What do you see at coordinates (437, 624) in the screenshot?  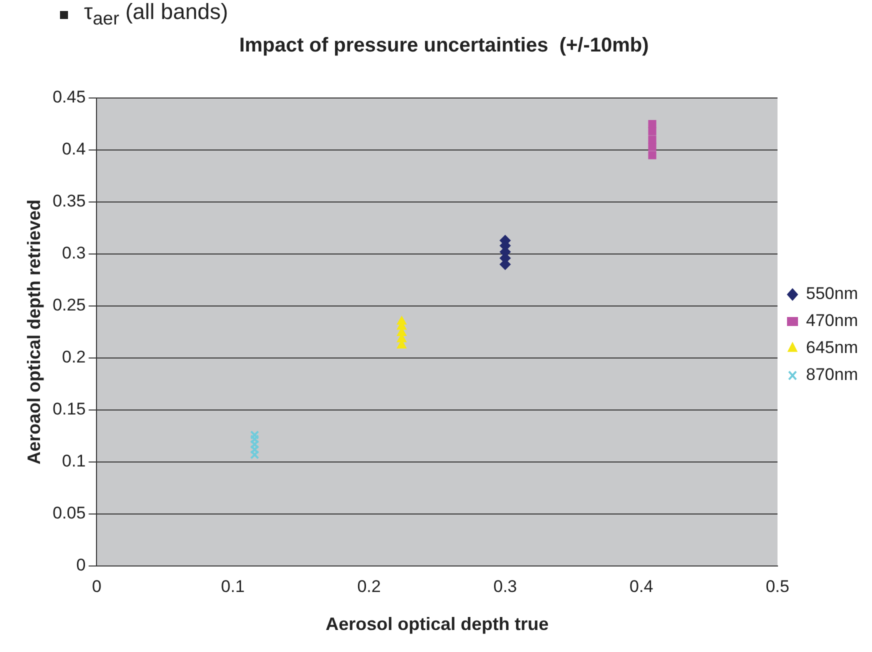 I see `x-axis-title: Aerosol optical depth true` at bounding box center [437, 624].